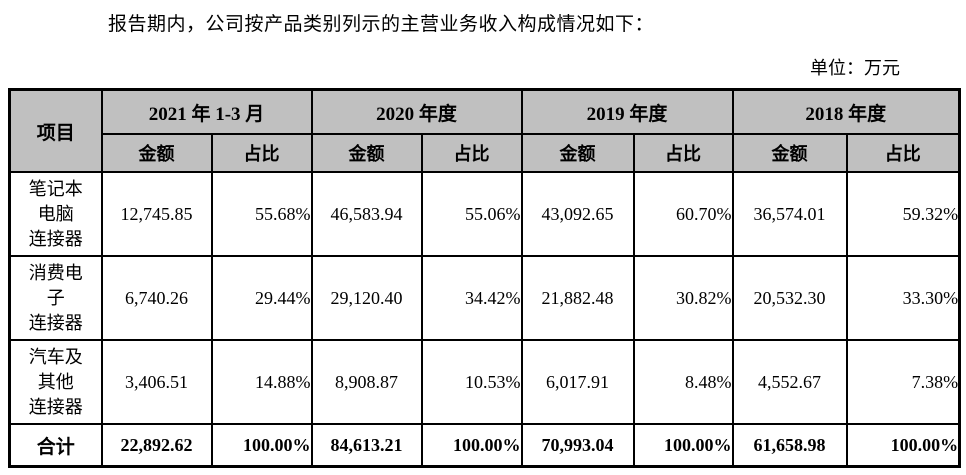 The image size is (966, 475). Describe the element at coordinates (471, 298) in the screenshot. I see `ratio-cell: 34.42%` at that location.